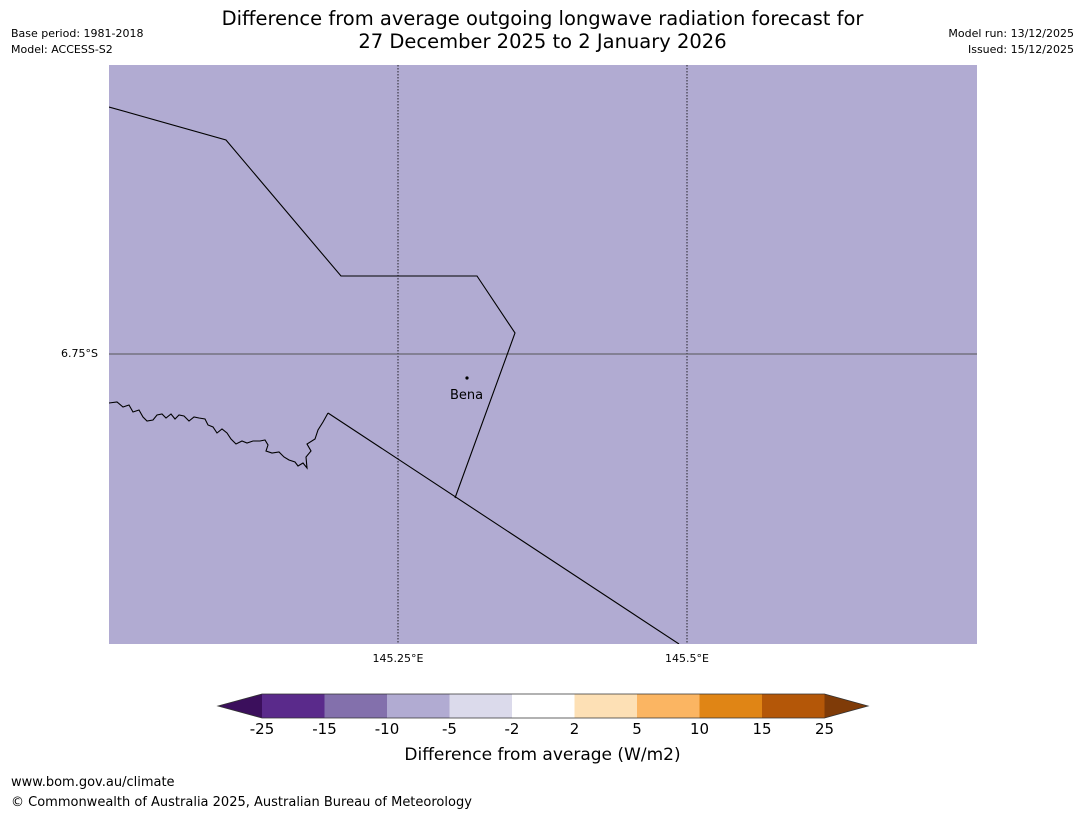 The width and height of the screenshot is (1085, 816). Describe the element at coordinates (637, 729) in the screenshot. I see `colorbar-tick-label: 5` at that location.